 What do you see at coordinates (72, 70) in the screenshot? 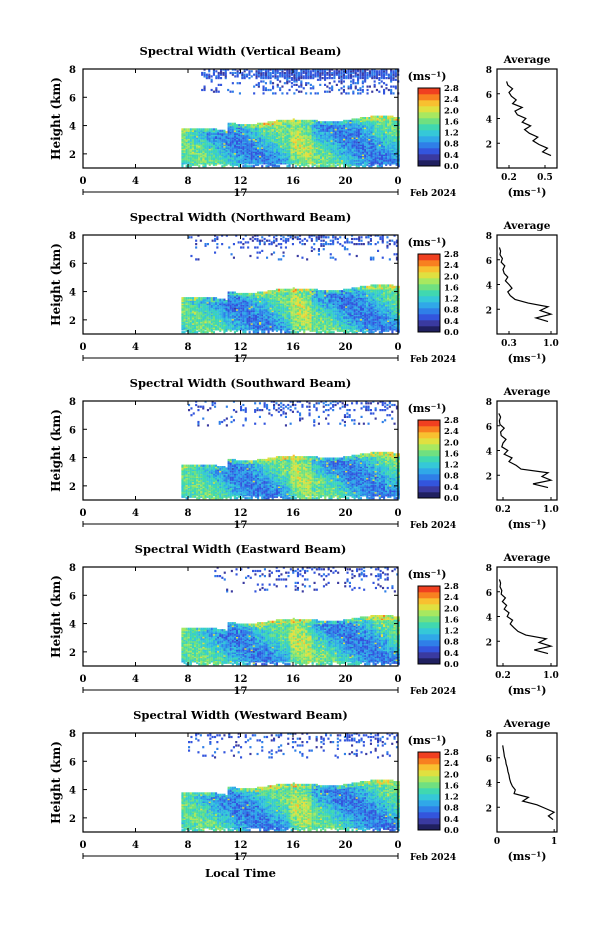
I see `y-tick-label: 8` at bounding box center [72, 70].